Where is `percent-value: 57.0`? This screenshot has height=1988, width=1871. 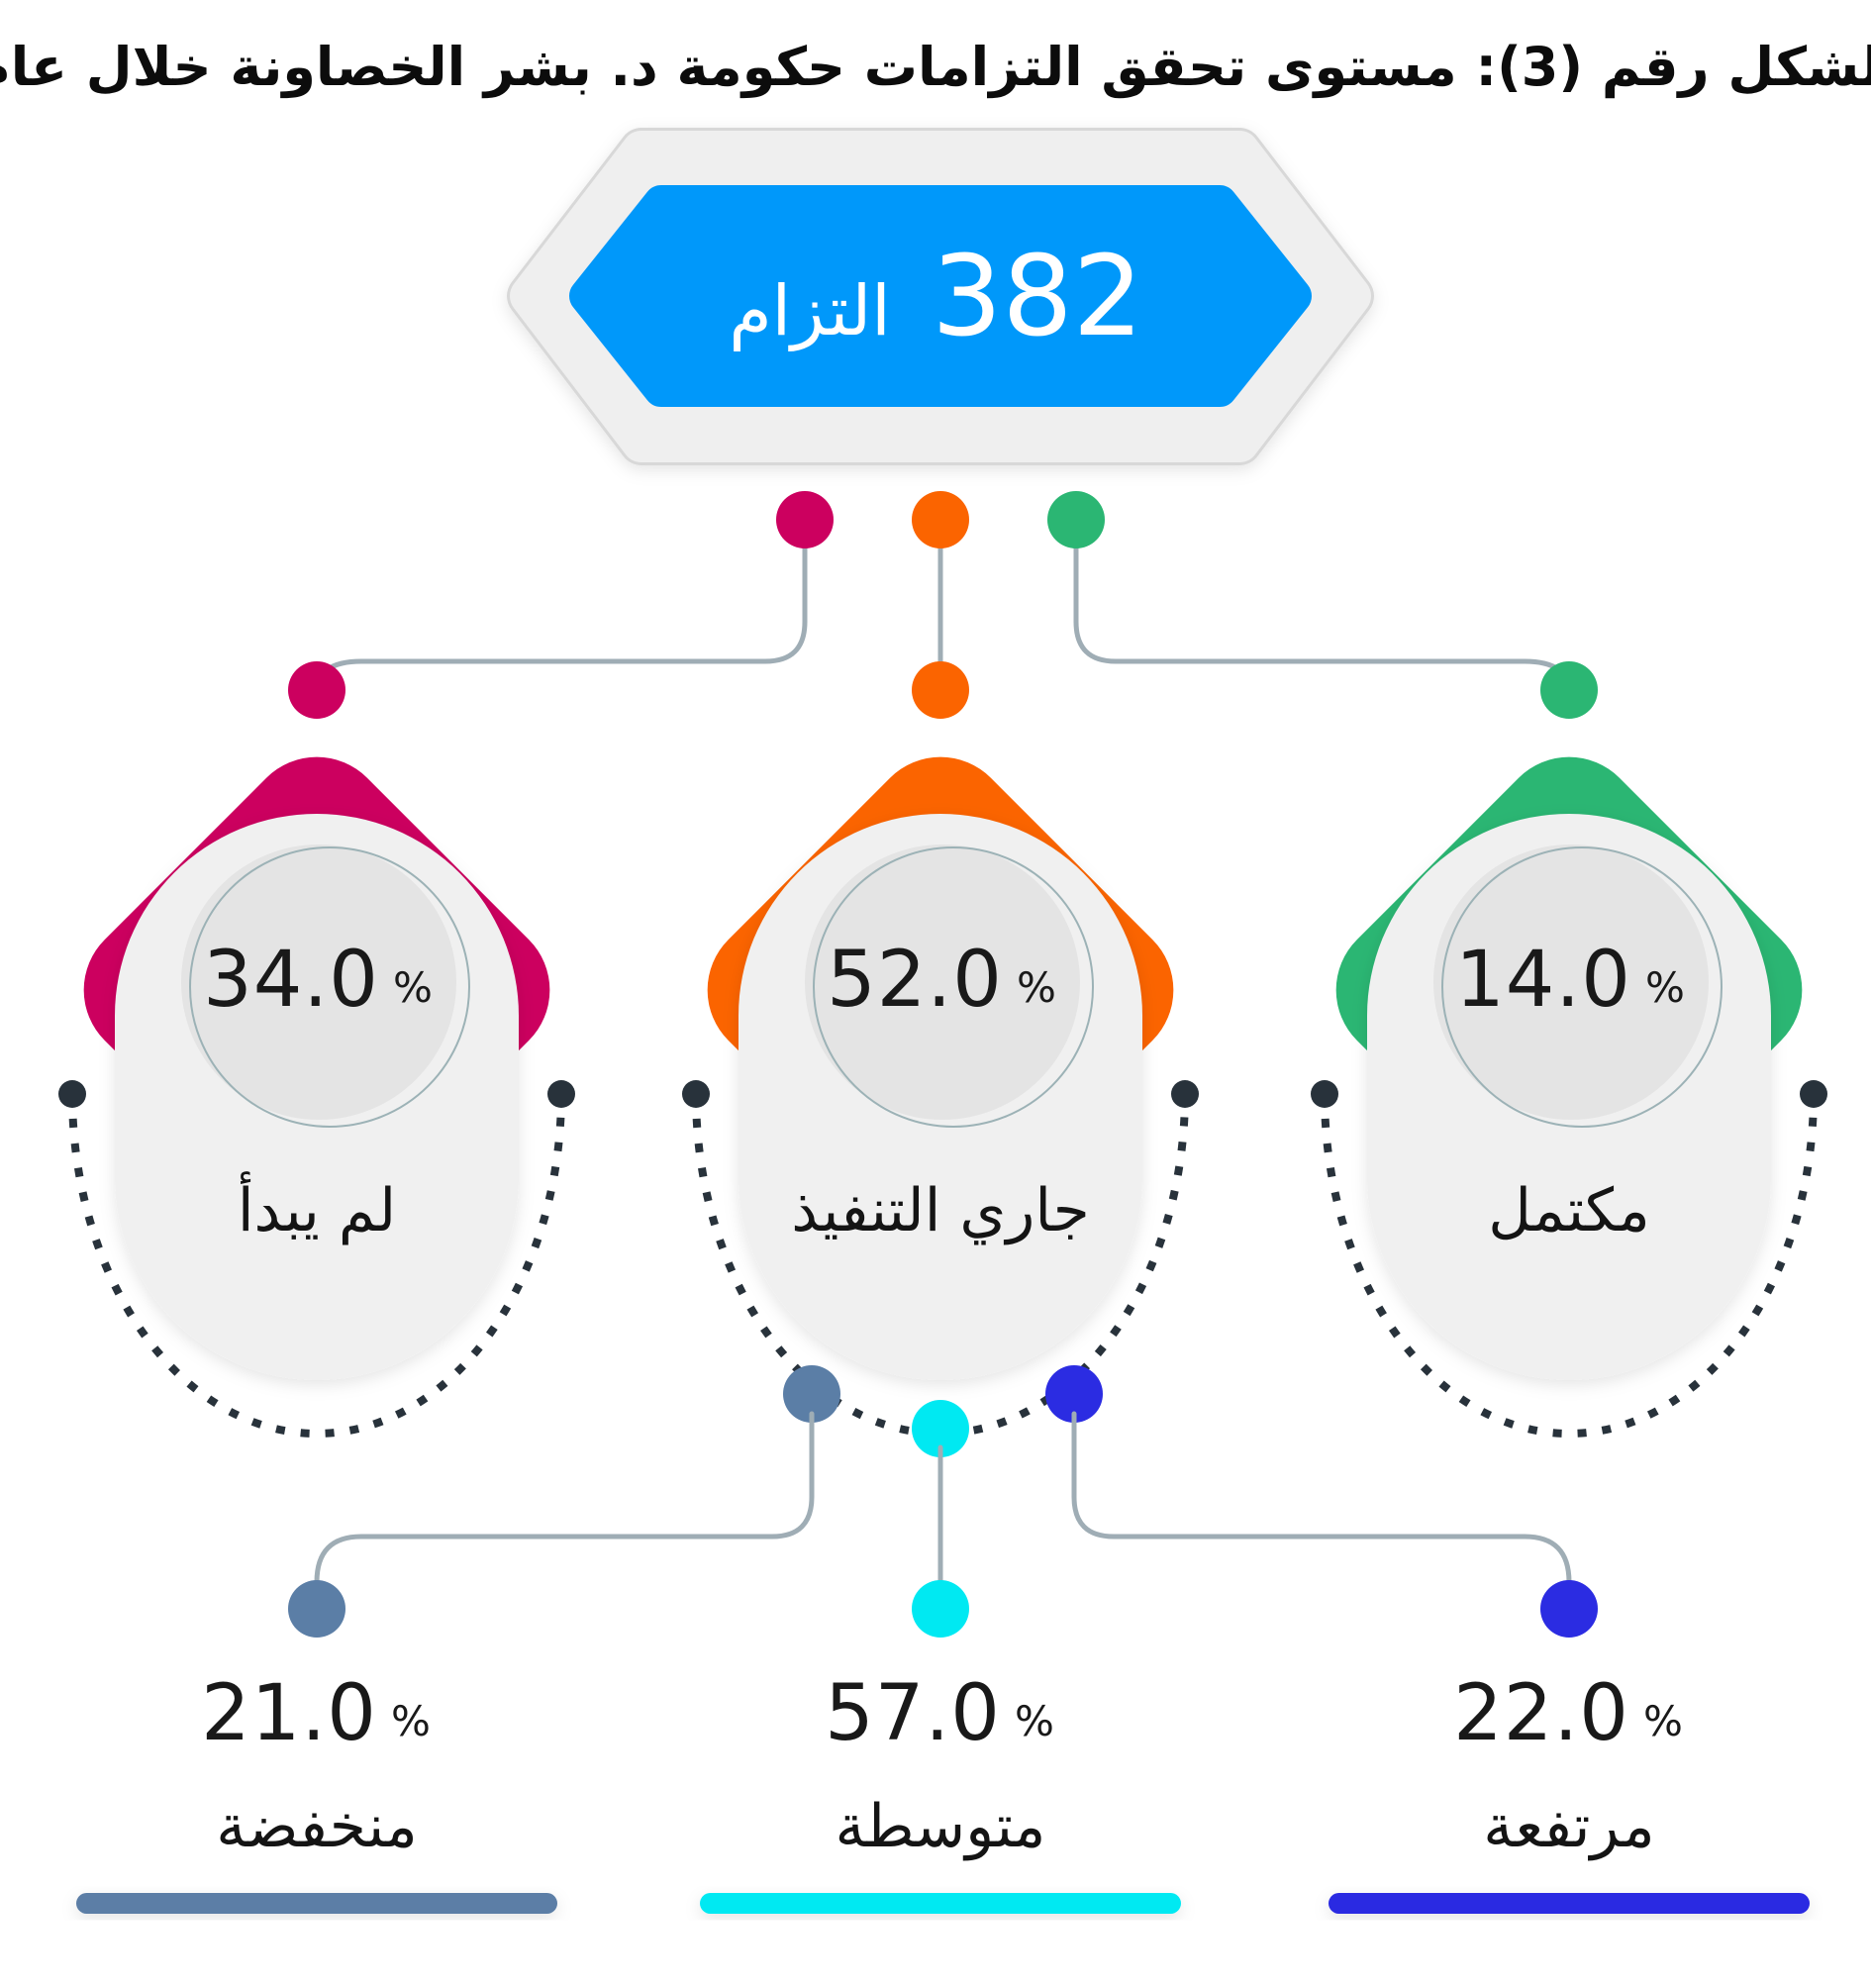 percent-value: 57.0 is located at coordinates (913, 1713).